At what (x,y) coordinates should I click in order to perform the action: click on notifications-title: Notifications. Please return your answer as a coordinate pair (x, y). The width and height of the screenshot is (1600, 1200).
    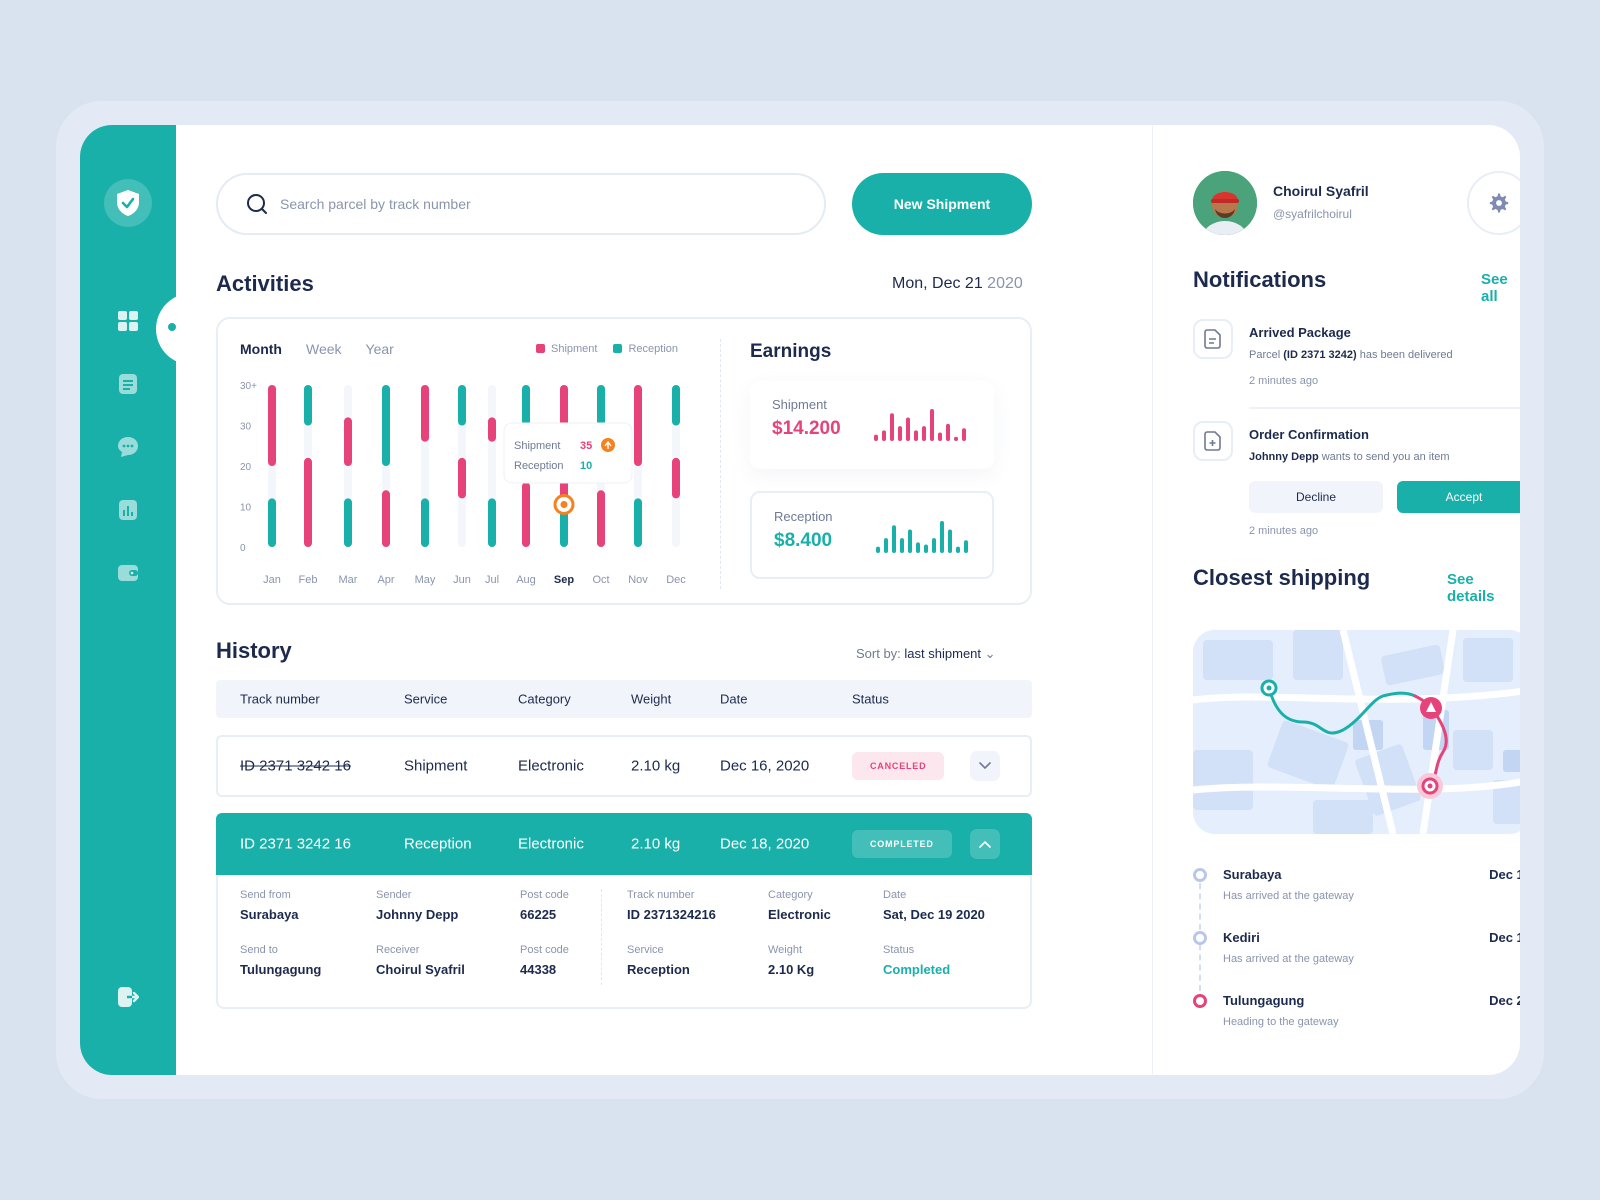
    Looking at the image, I should click on (1260, 279).